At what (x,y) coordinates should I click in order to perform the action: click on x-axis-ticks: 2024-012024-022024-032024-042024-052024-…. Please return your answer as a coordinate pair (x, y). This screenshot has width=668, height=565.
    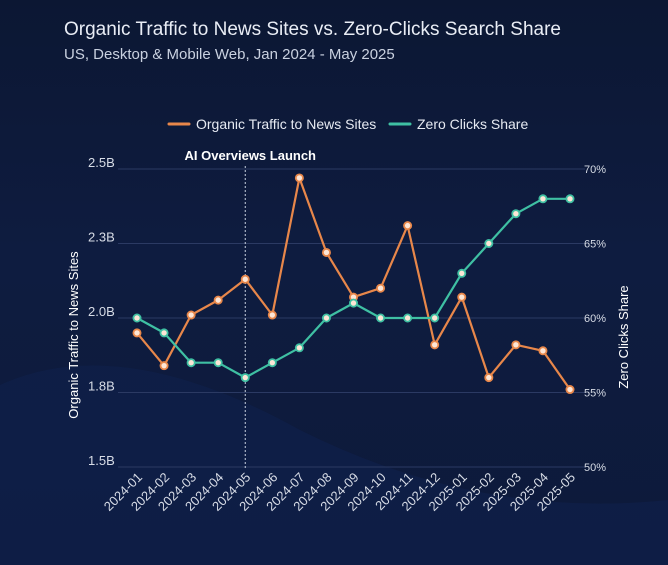
    Looking at the image, I should click on (339, 492).